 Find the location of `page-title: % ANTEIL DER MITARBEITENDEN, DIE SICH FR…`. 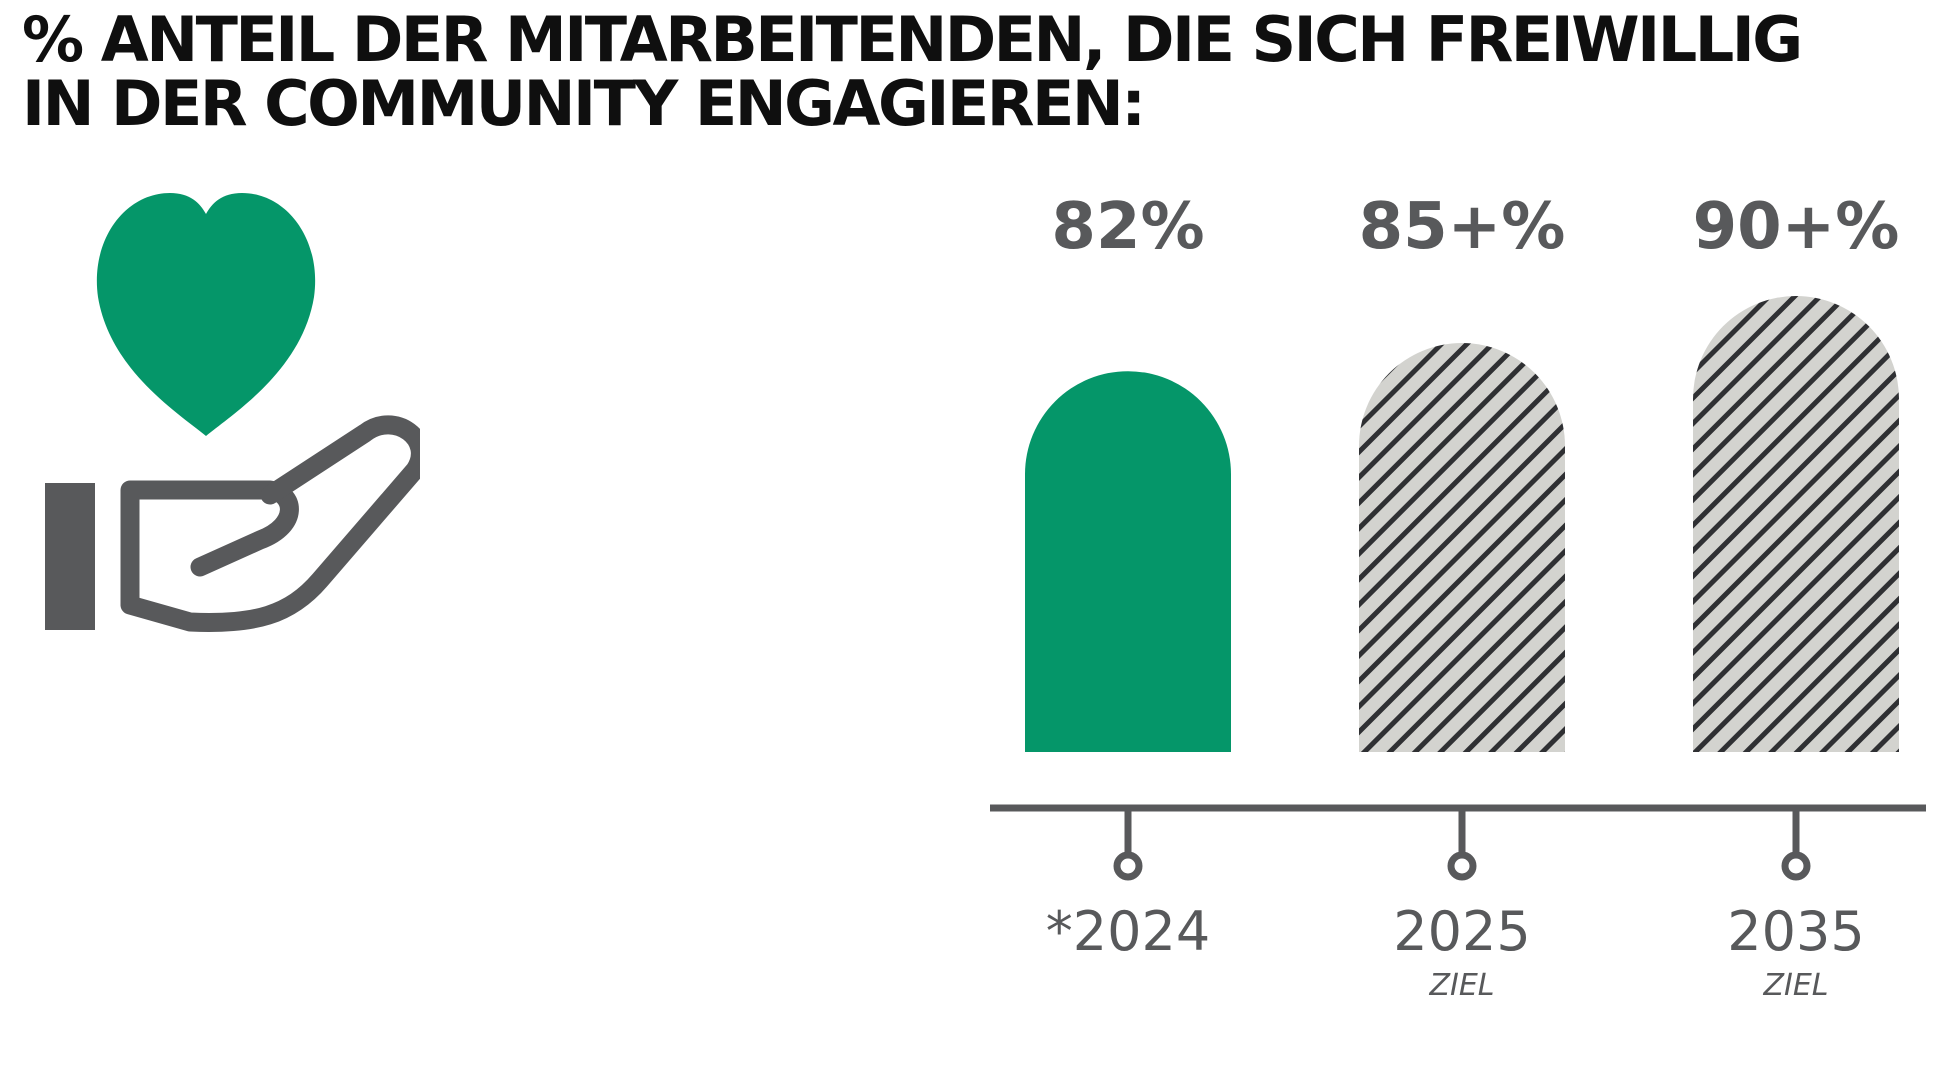

page-title: % ANTEIL DER MITARBEITENDEN, DIE SICH FR… is located at coordinates (972, 72).